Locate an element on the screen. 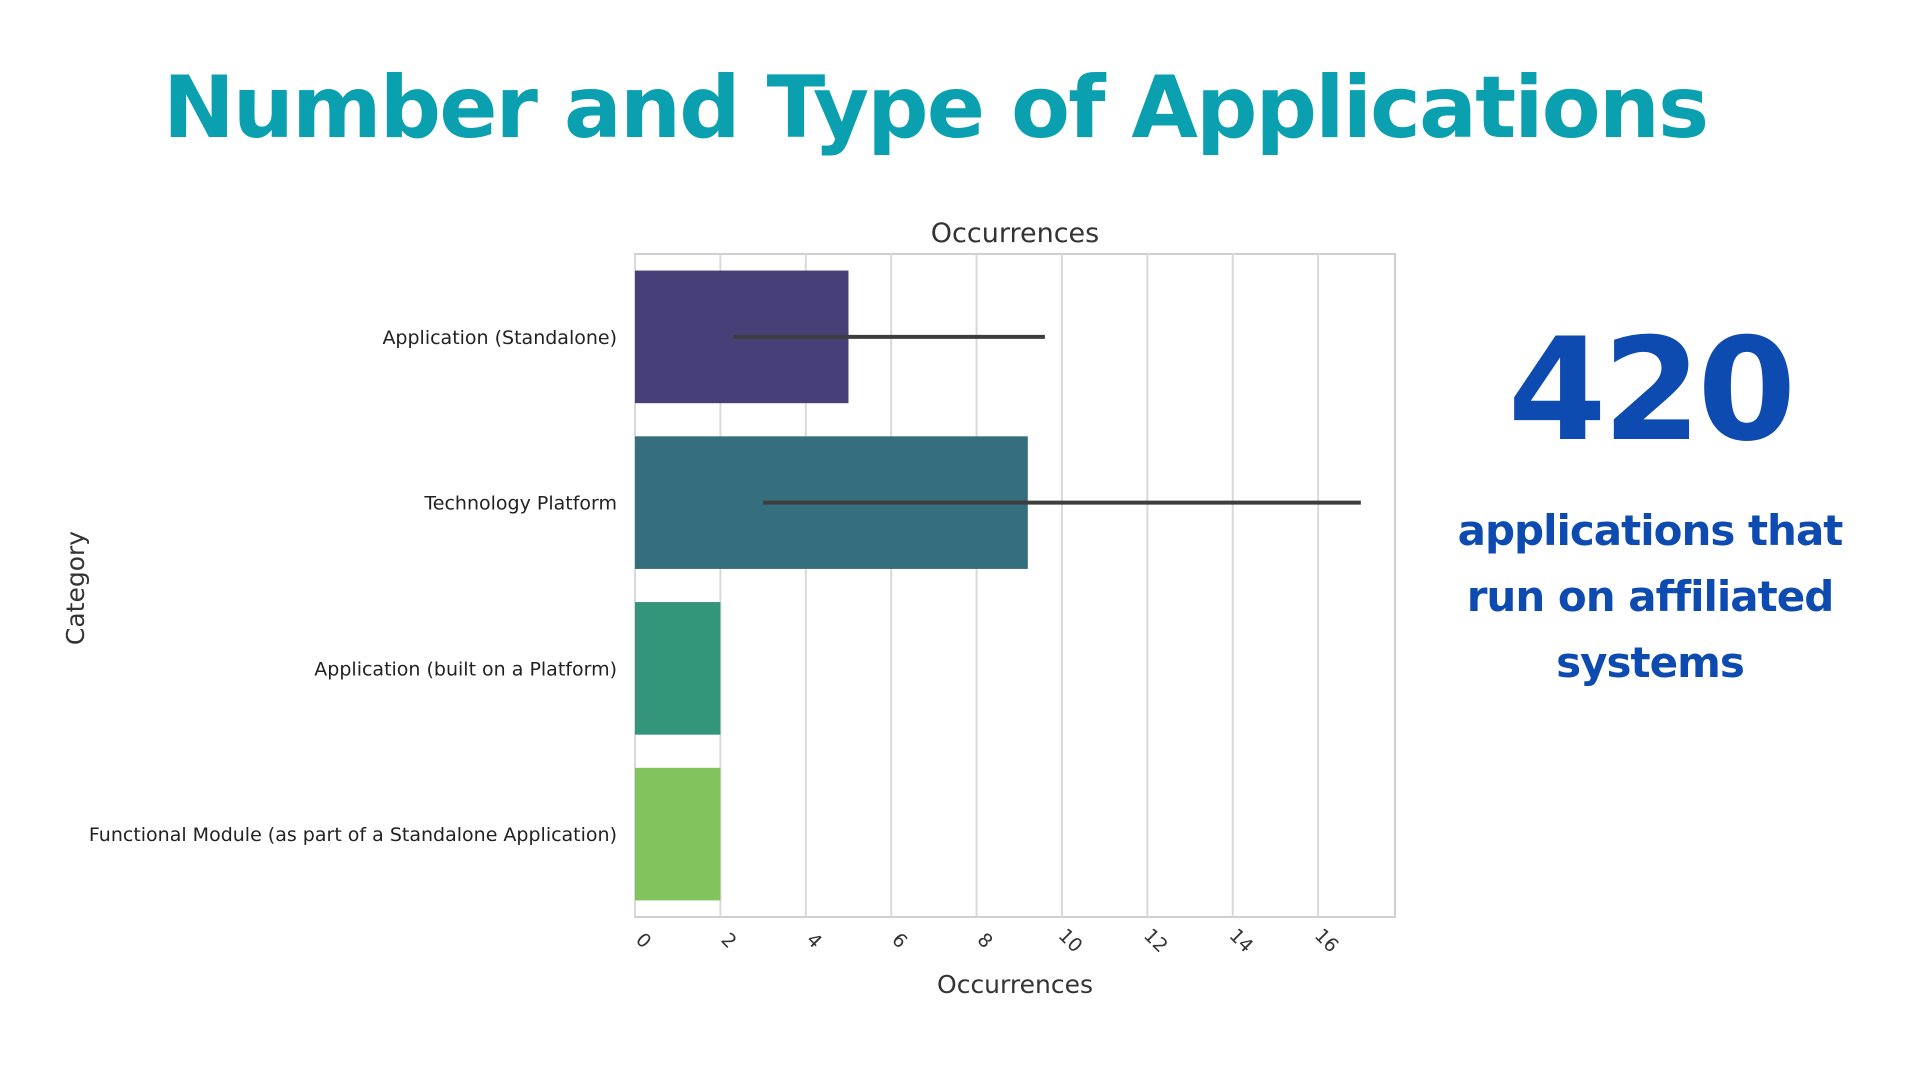 This screenshot has width=1920, height=1080. category-label: Technology Platform is located at coordinates (520, 504).